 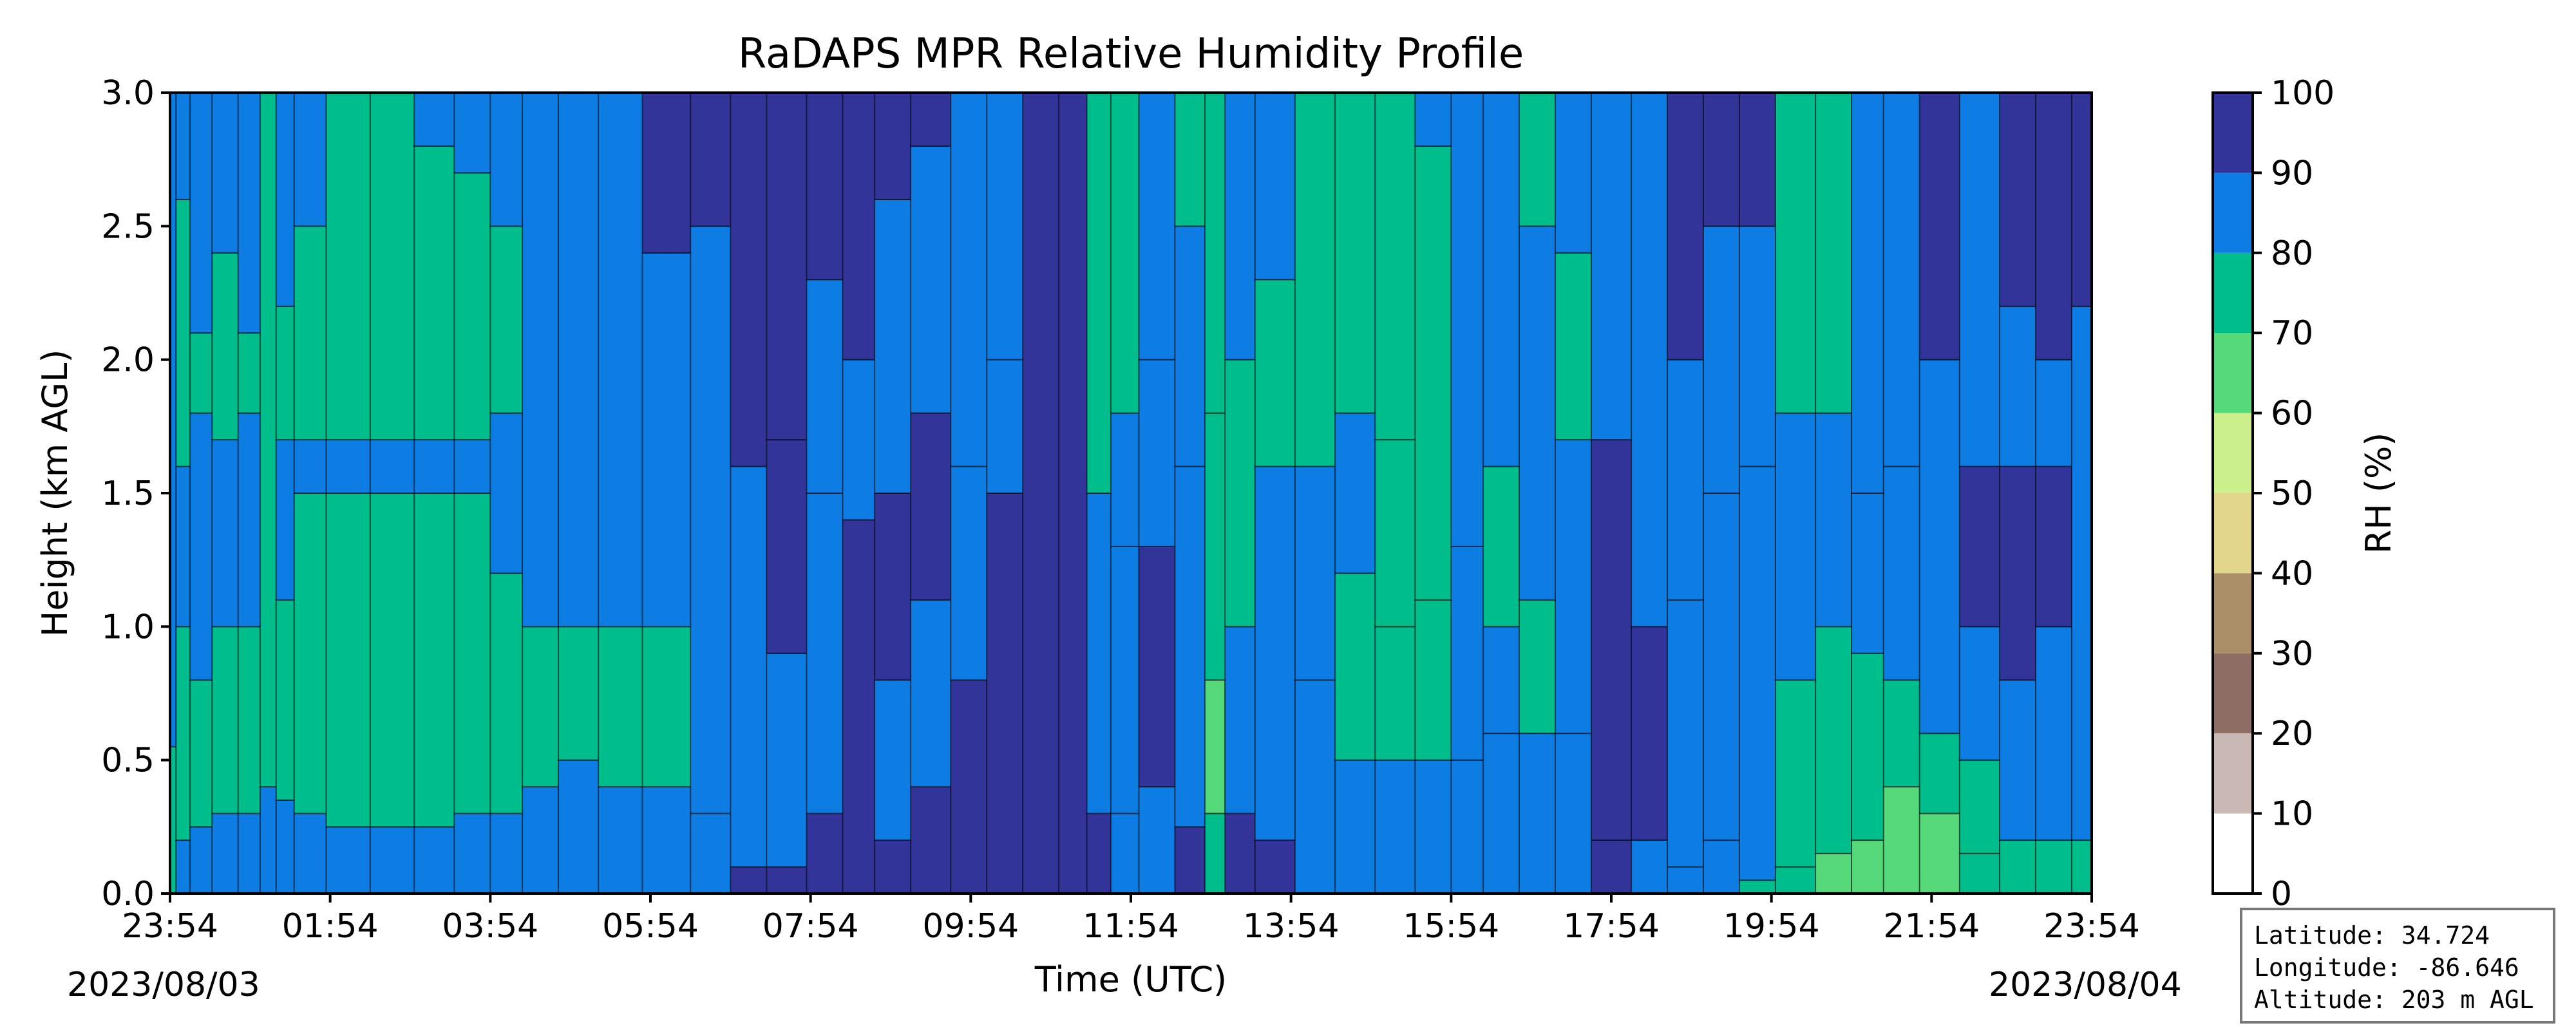 What do you see at coordinates (128, 761) in the screenshot?
I see `y-tick-label: 0.5` at bounding box center [128, 761].